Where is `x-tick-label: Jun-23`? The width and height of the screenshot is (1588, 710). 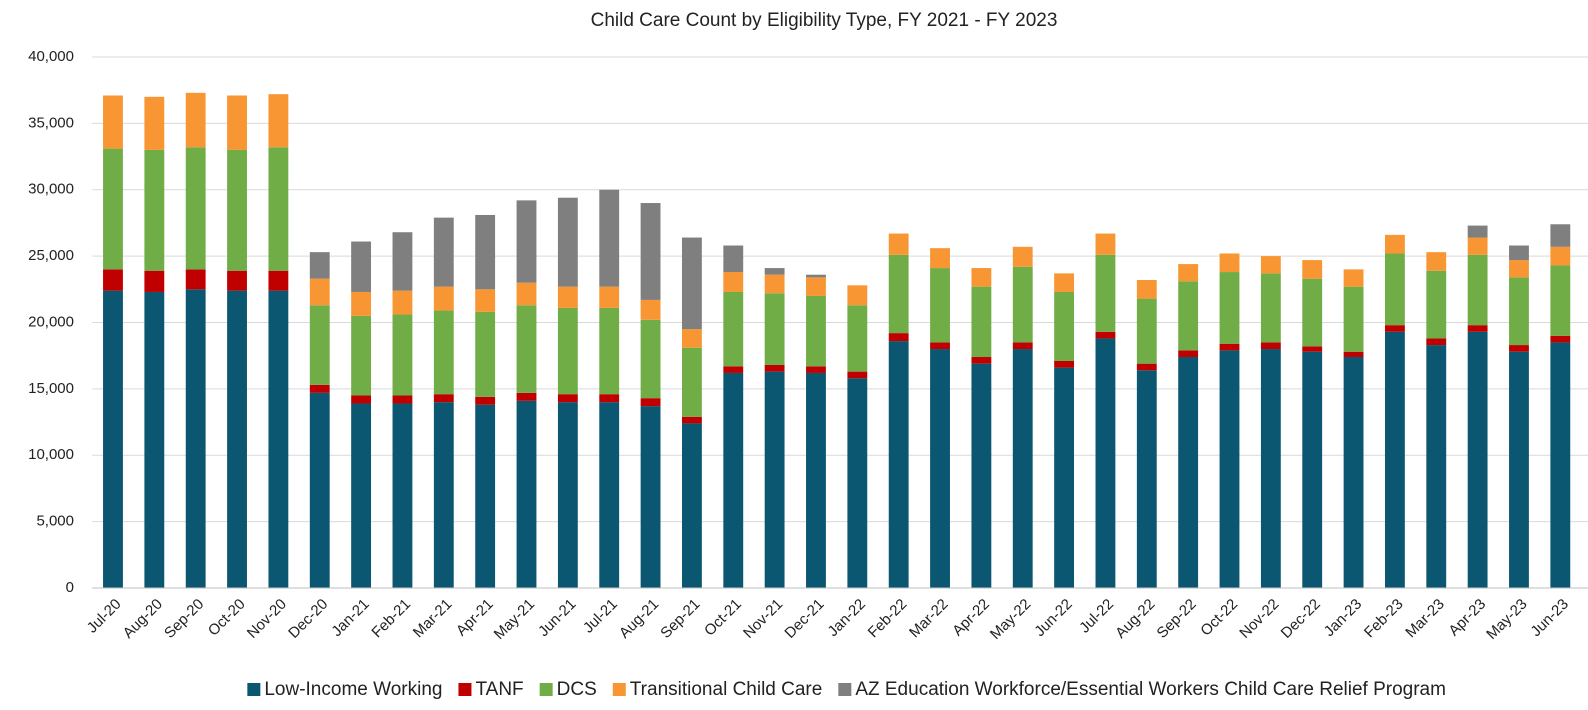 x-tick-label: Jun-23 is located at coordinates (1549, 618).